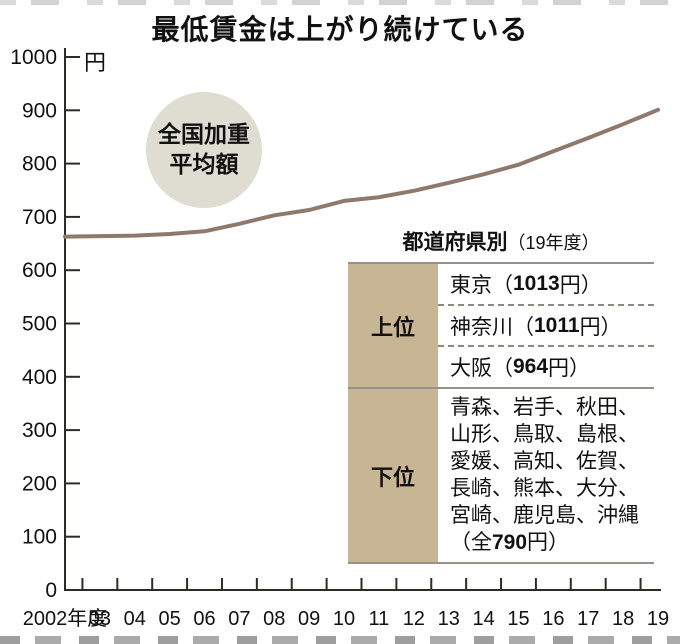  I want to click on prefecture-table-title-main: 都道府県別, so click(455, 242).